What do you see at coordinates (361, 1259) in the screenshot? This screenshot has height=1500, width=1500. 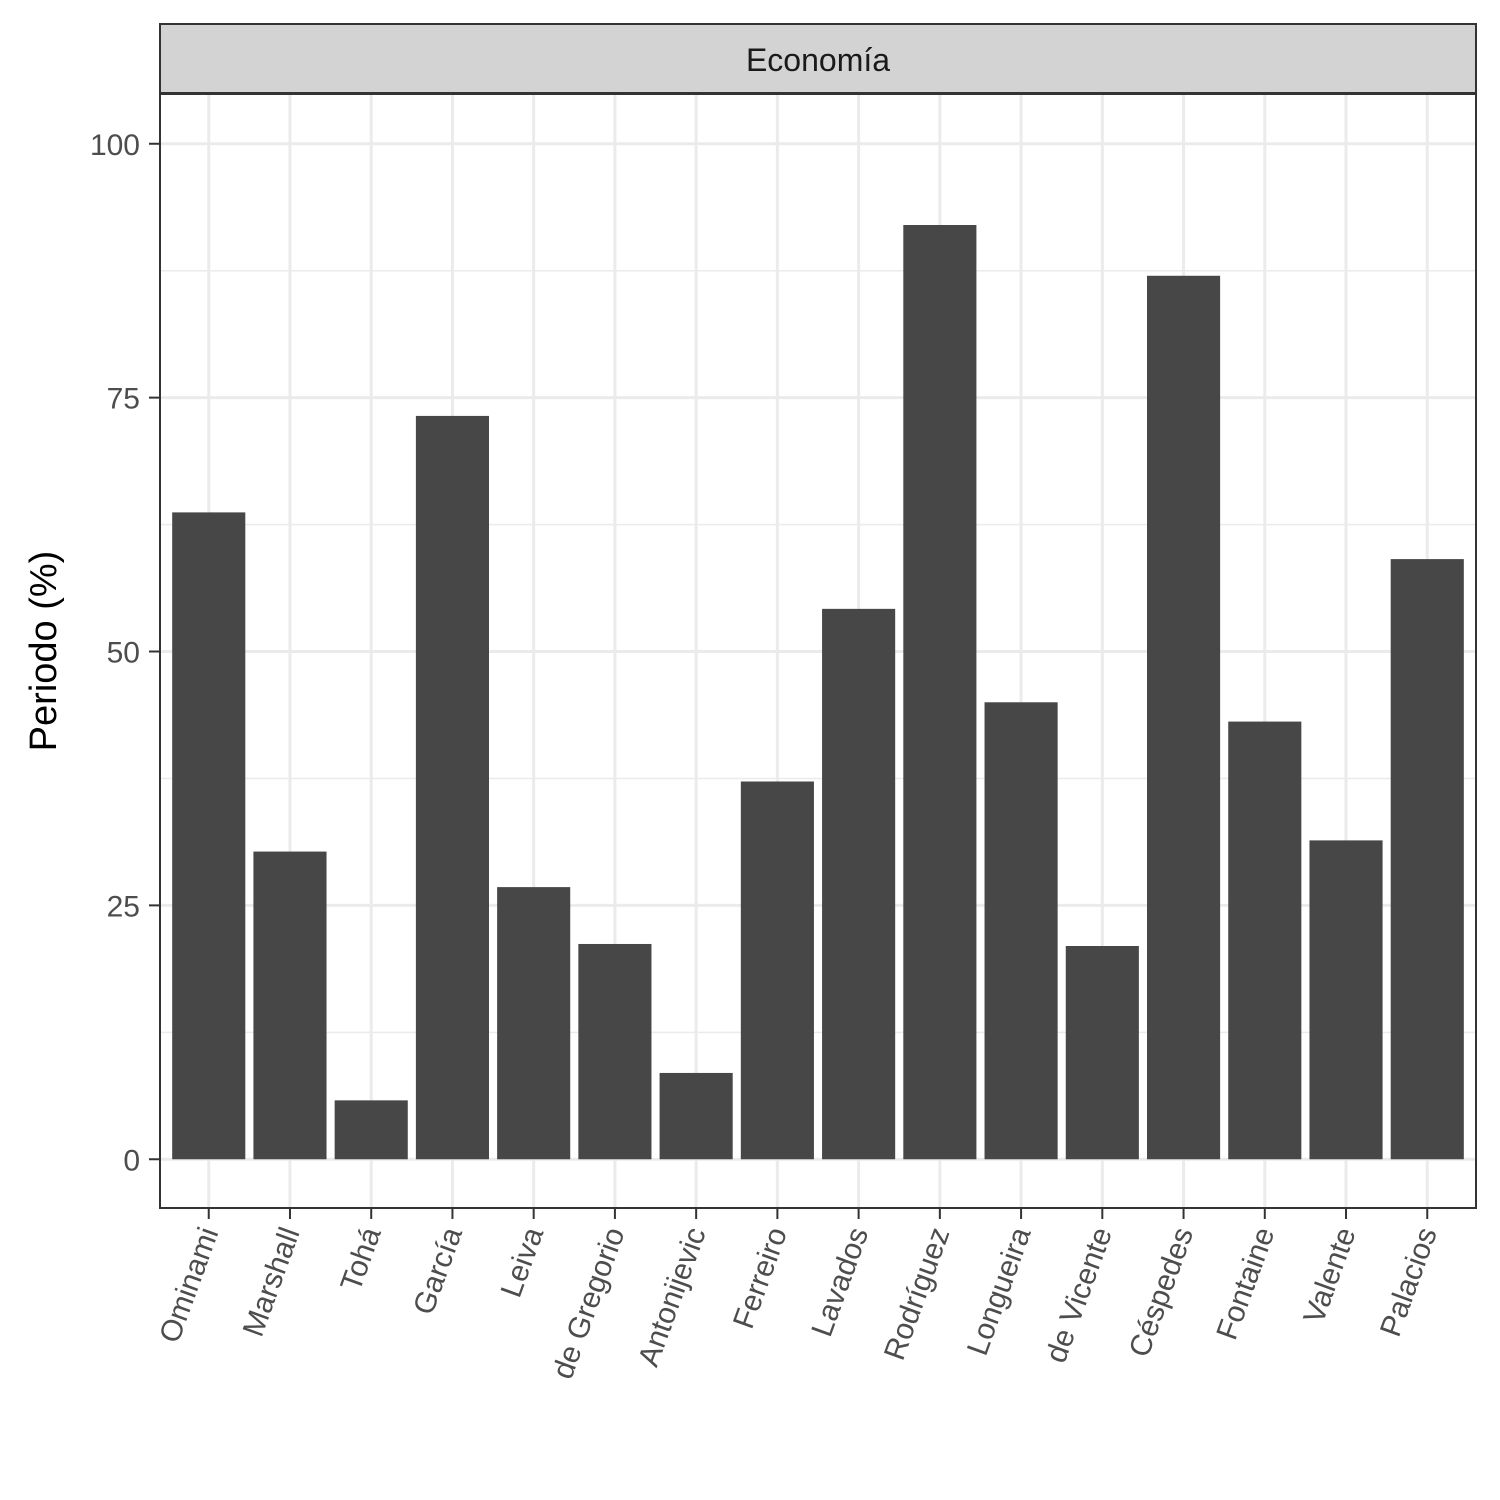 I see `x-tick-label: Tohá` at bounding box center [361, 1259].